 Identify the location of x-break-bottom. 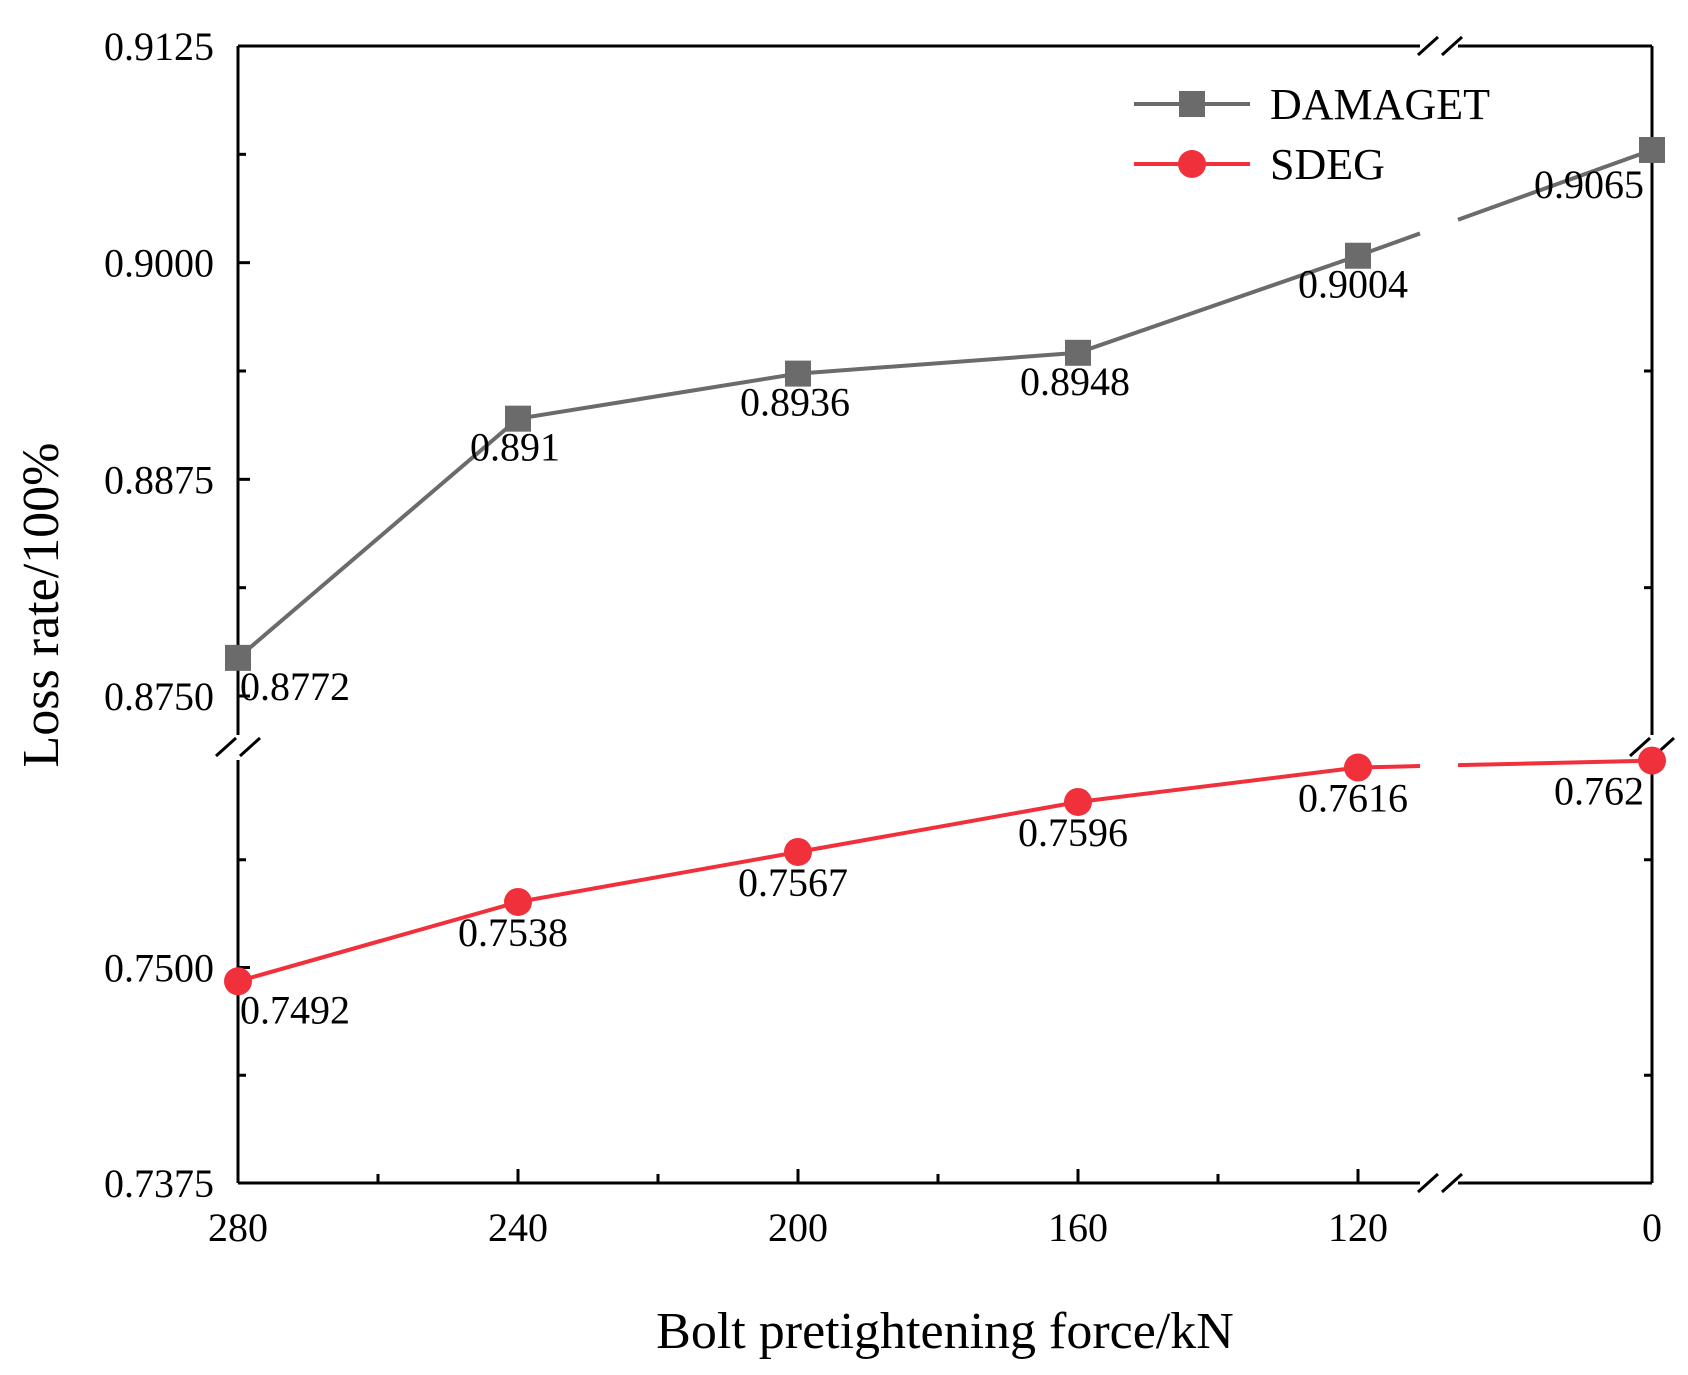
(1440, 1183).